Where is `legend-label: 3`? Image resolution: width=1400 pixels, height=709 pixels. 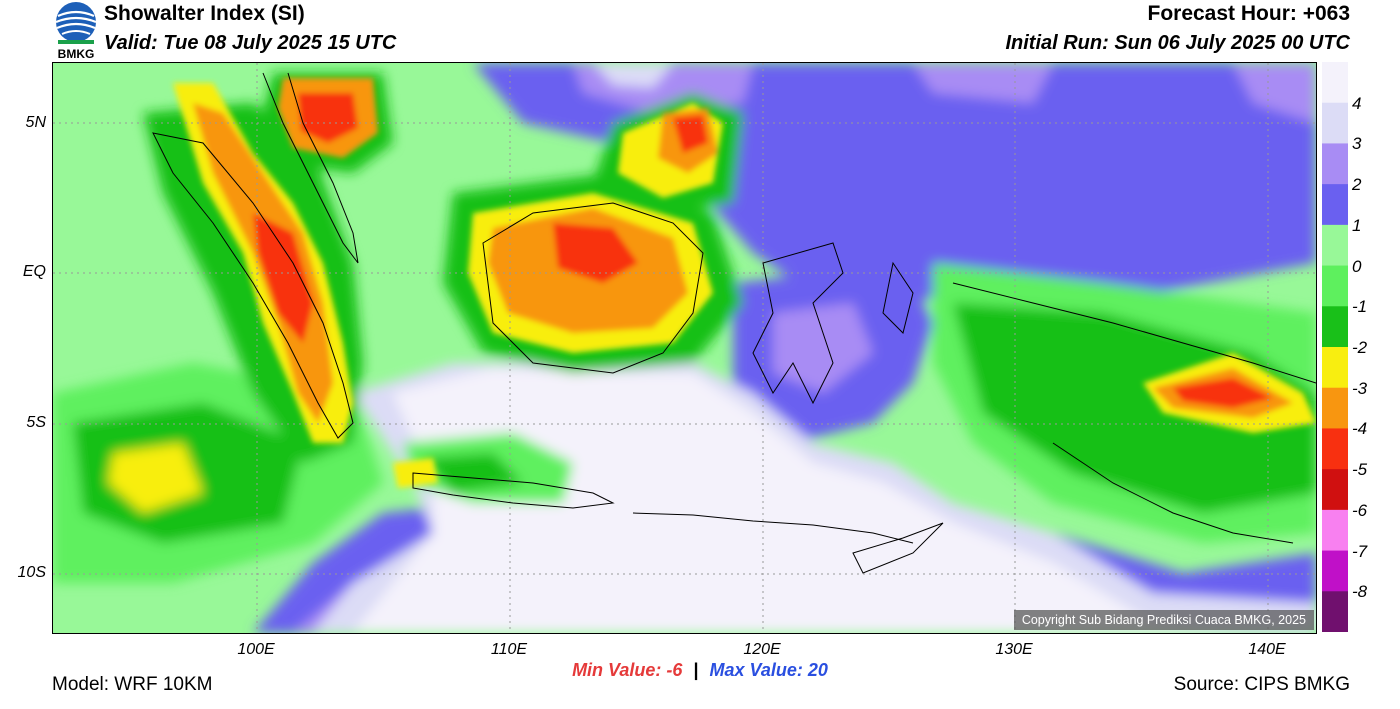 legend-label: 3 is located at coordinates (1357, 144).